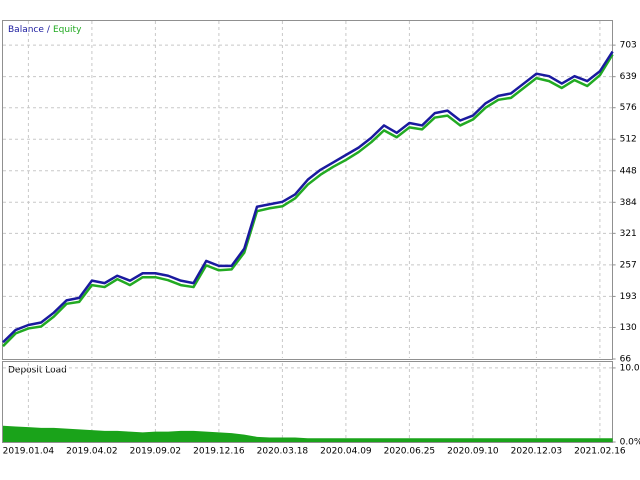  What do you see at coordinates (626, 360) in the screenshot?
I see `y-tick-label: 66` at bounding box center [626, 360].